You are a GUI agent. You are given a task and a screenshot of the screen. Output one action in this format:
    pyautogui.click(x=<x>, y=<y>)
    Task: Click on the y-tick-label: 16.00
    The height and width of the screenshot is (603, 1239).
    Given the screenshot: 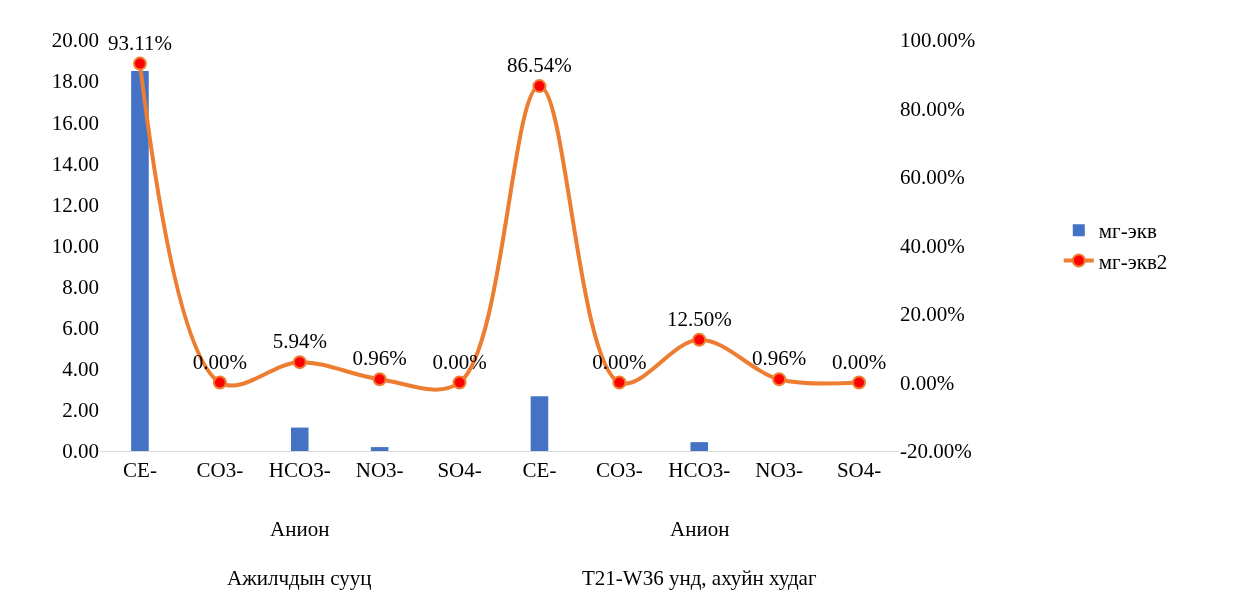 What is the action you would take?
    pyautogui.click(x=75, y=122)
    